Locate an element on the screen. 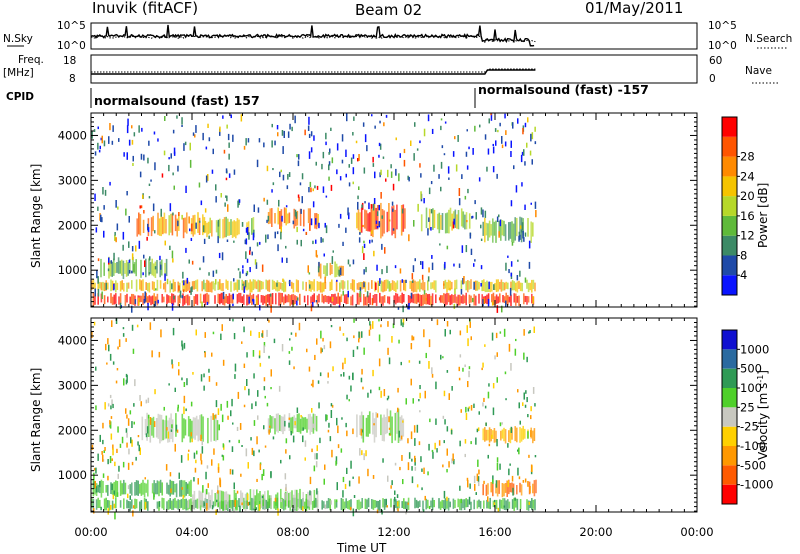  colorbar-tick-label: 4 is located at coordinates (743, 275).